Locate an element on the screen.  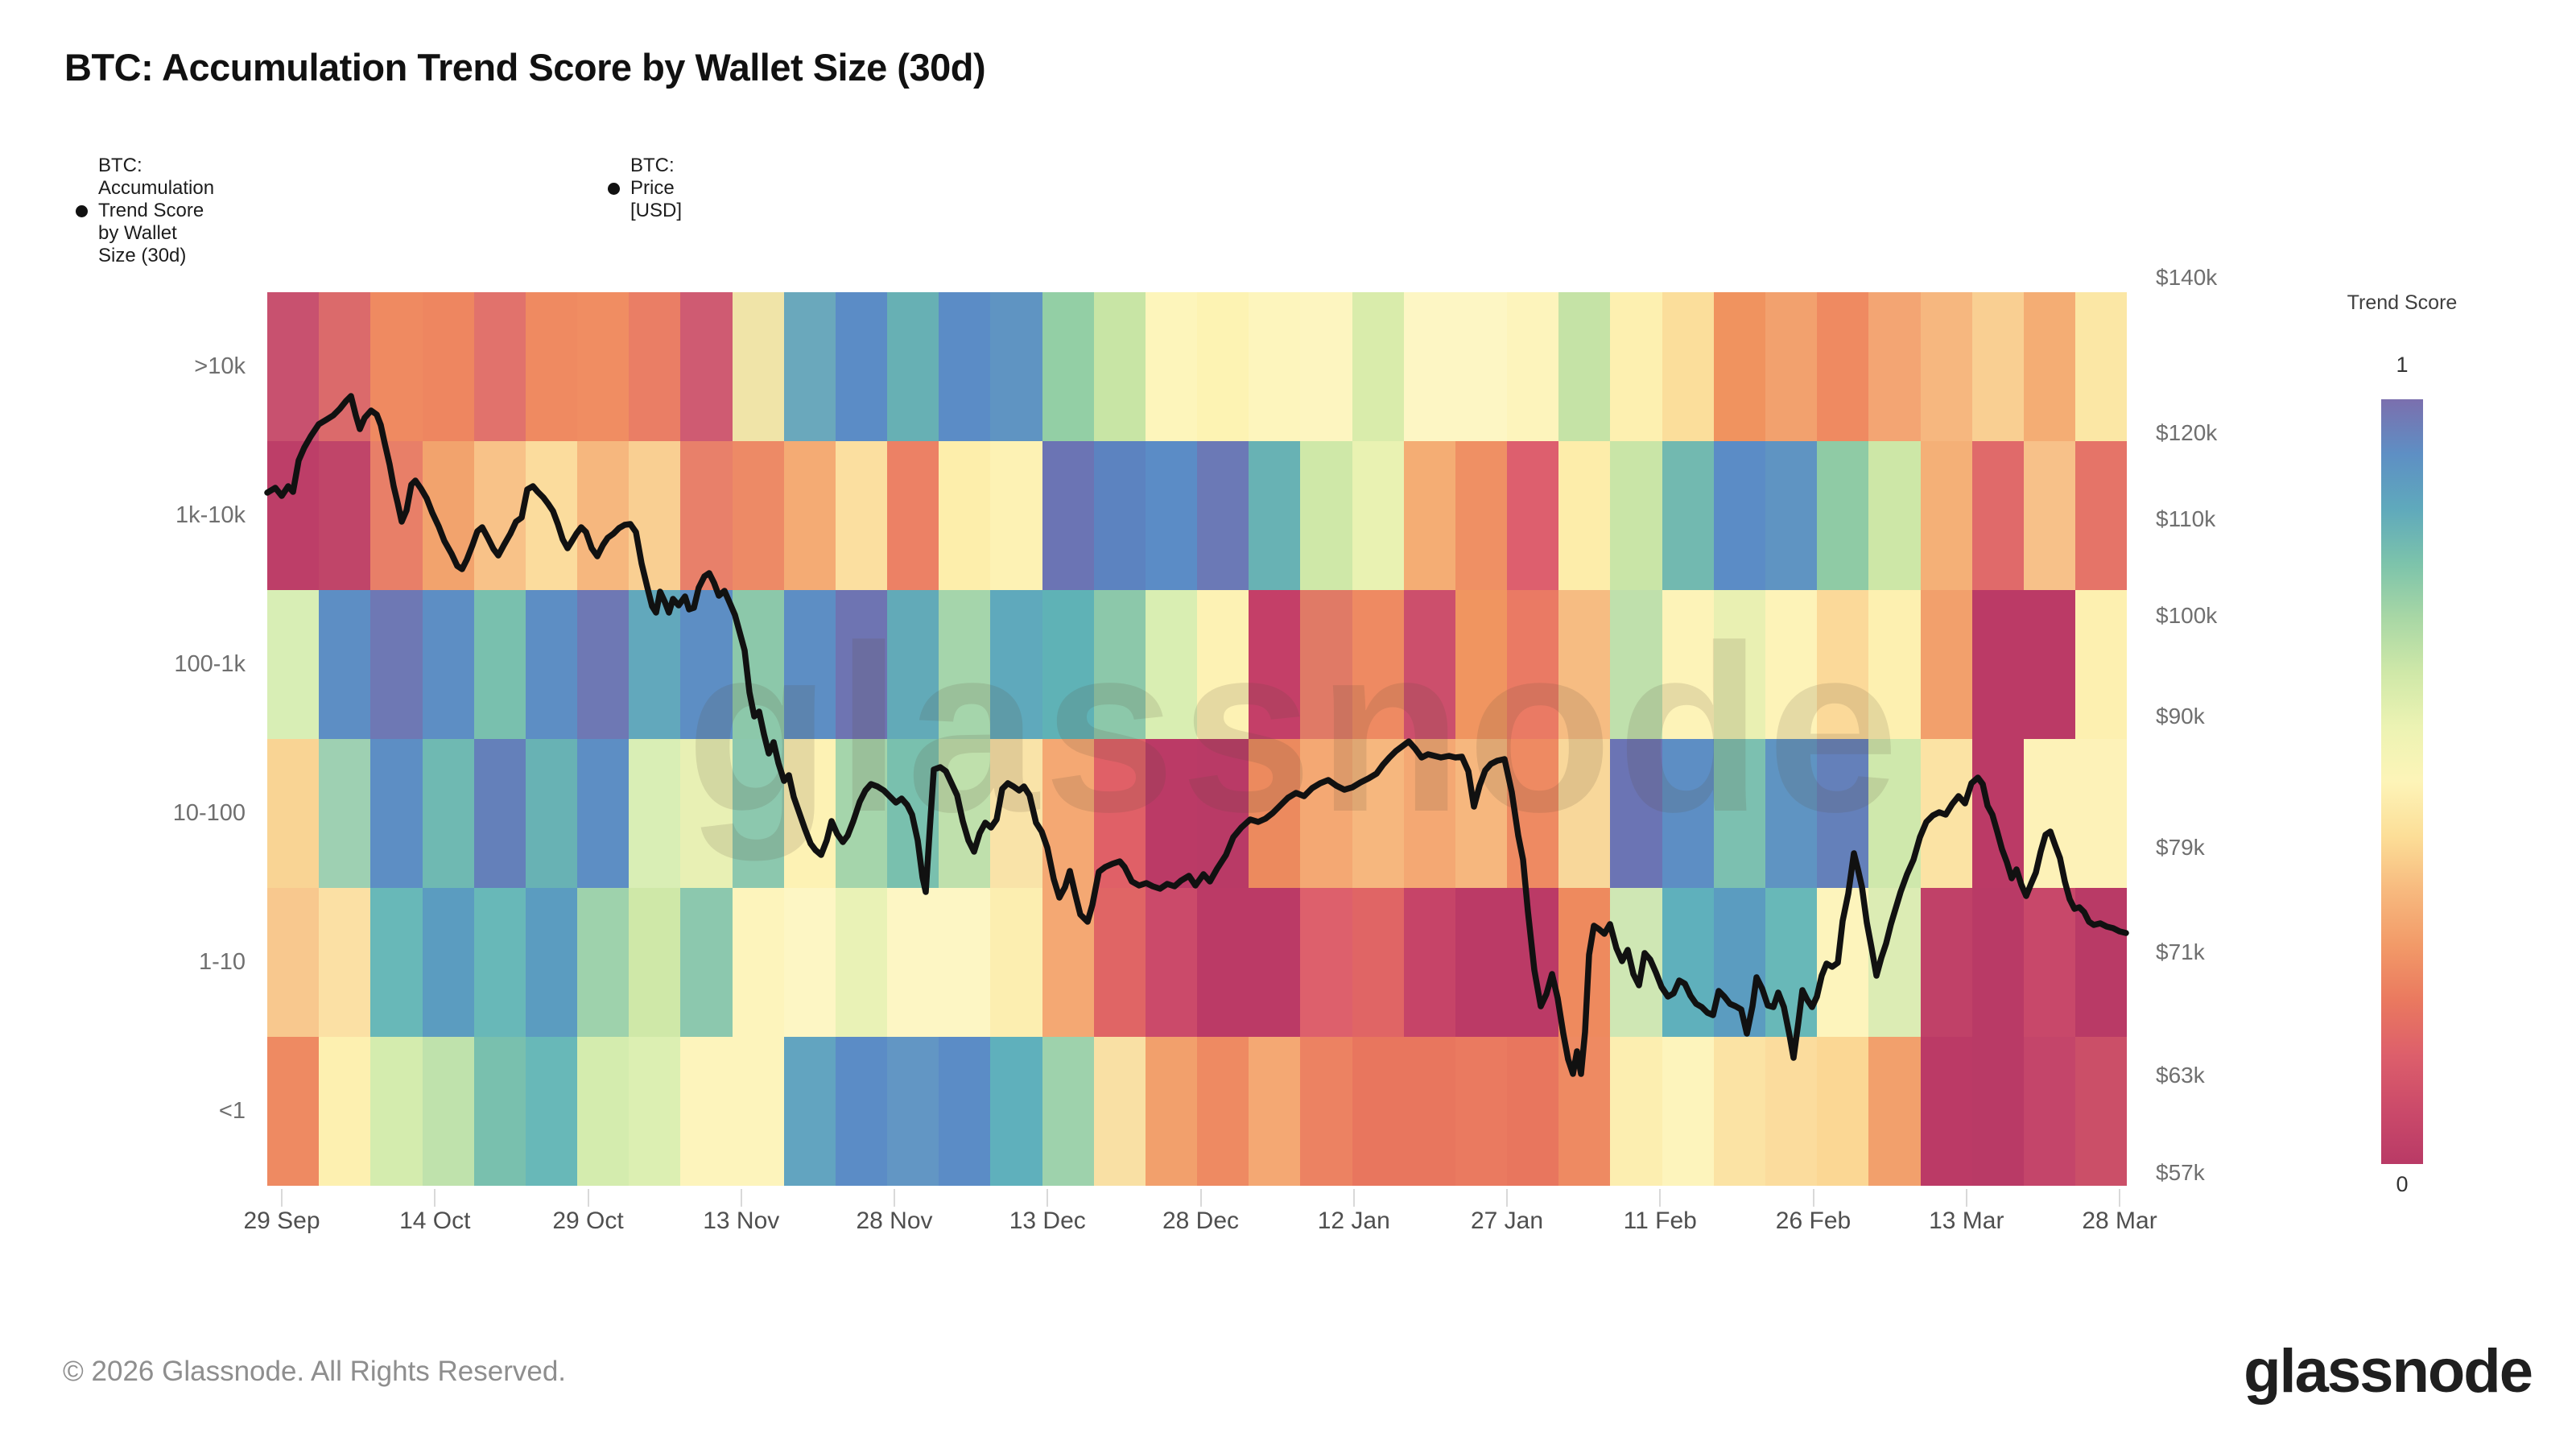
legend-item-price: BTC: Price [USD] is located at coordinates (645, 188).